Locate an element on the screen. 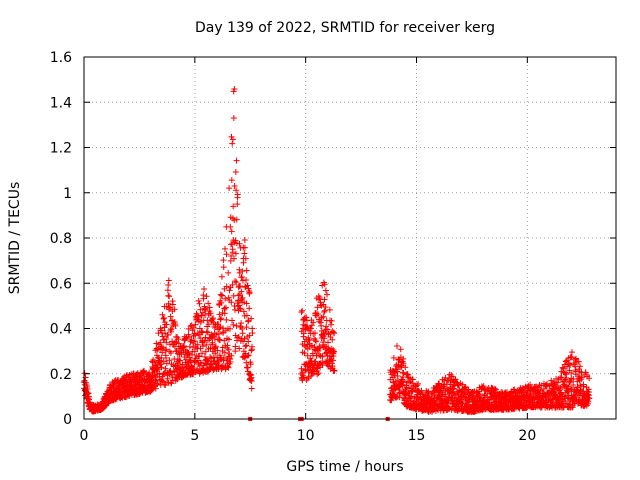 The width and height of the screenshot is (640, 480). x-tick-label: 10 is located at coordinates (306, 436).